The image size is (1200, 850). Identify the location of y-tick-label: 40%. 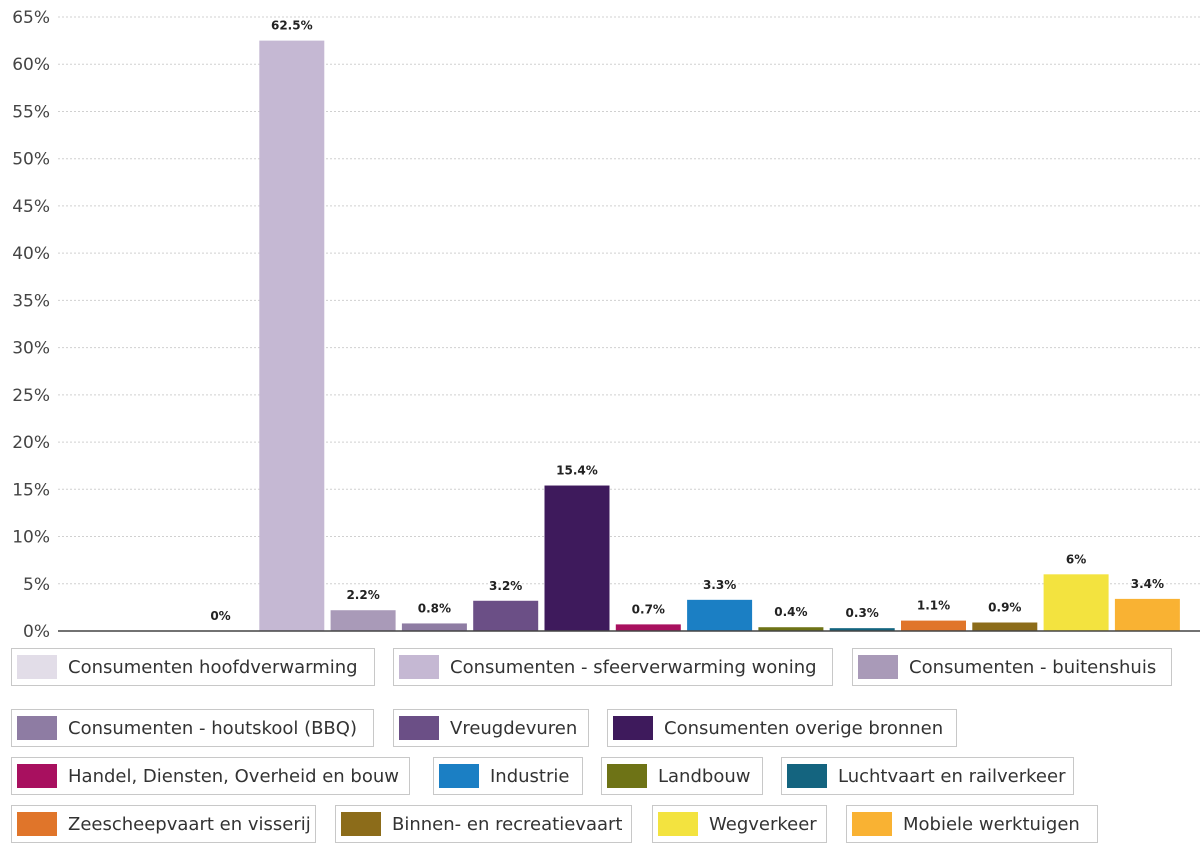
(31, 254).